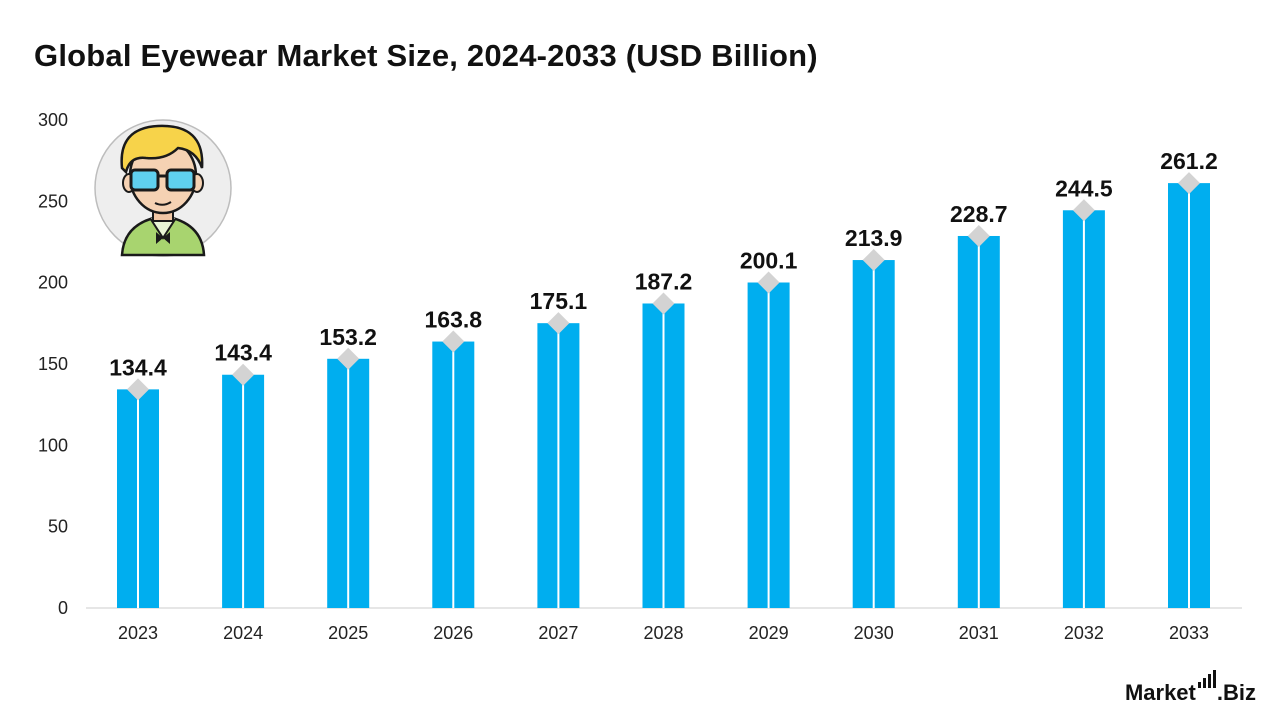  What do you see at coordinates (53, 445) in the screenshot?
I see `y-tick-label: 100` at bounding box center [53, 445].